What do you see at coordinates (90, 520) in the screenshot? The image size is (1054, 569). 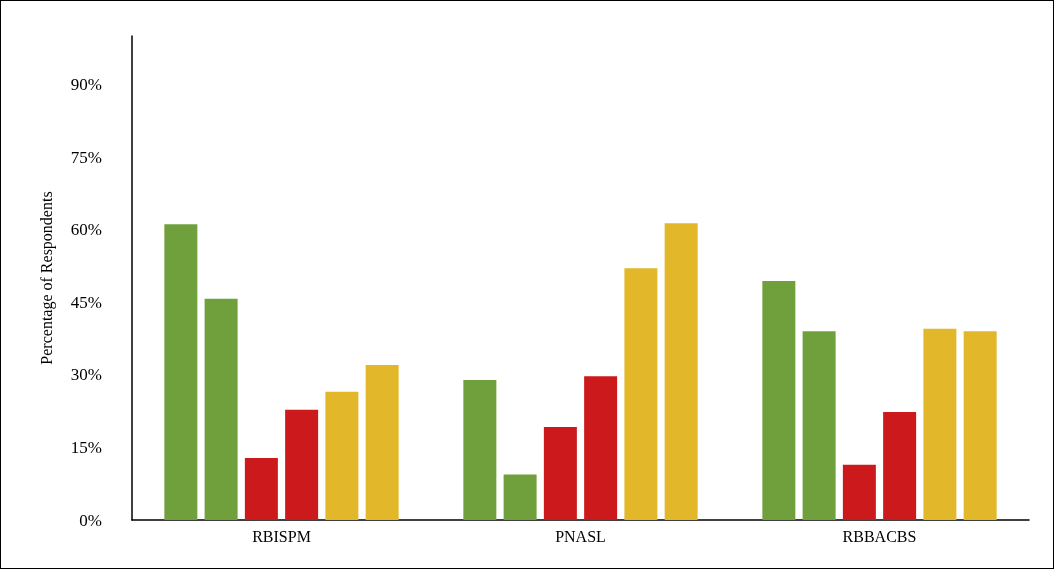 I see `y-tick-label: 0%` at bounding box center [90, 520].